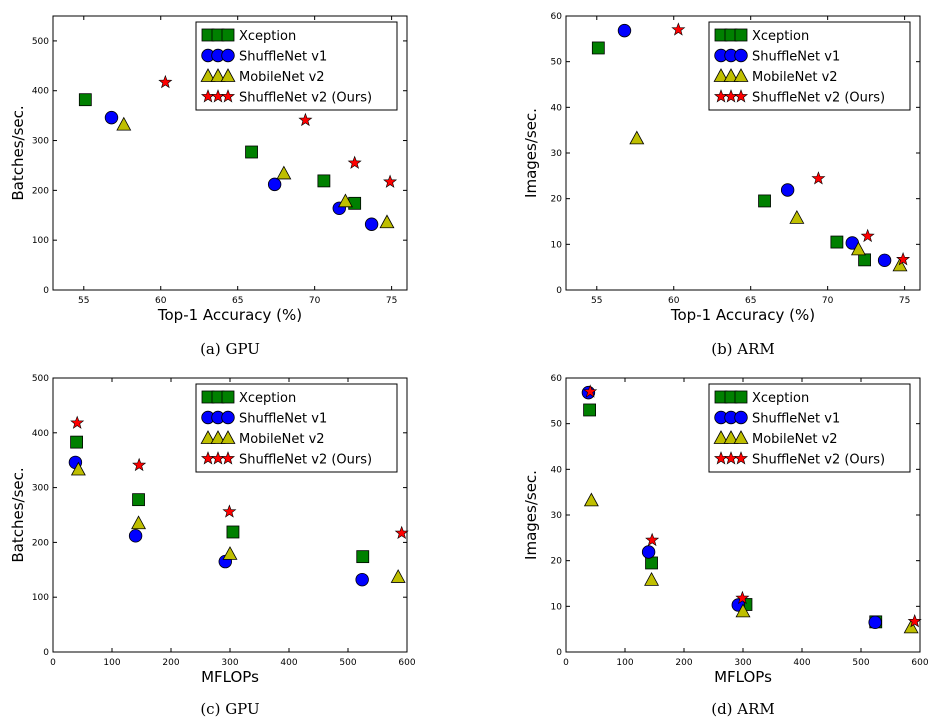  Describe the element at coordinates (557, 200) in the screenshot. I see `y-tick-label: 20` at that location.